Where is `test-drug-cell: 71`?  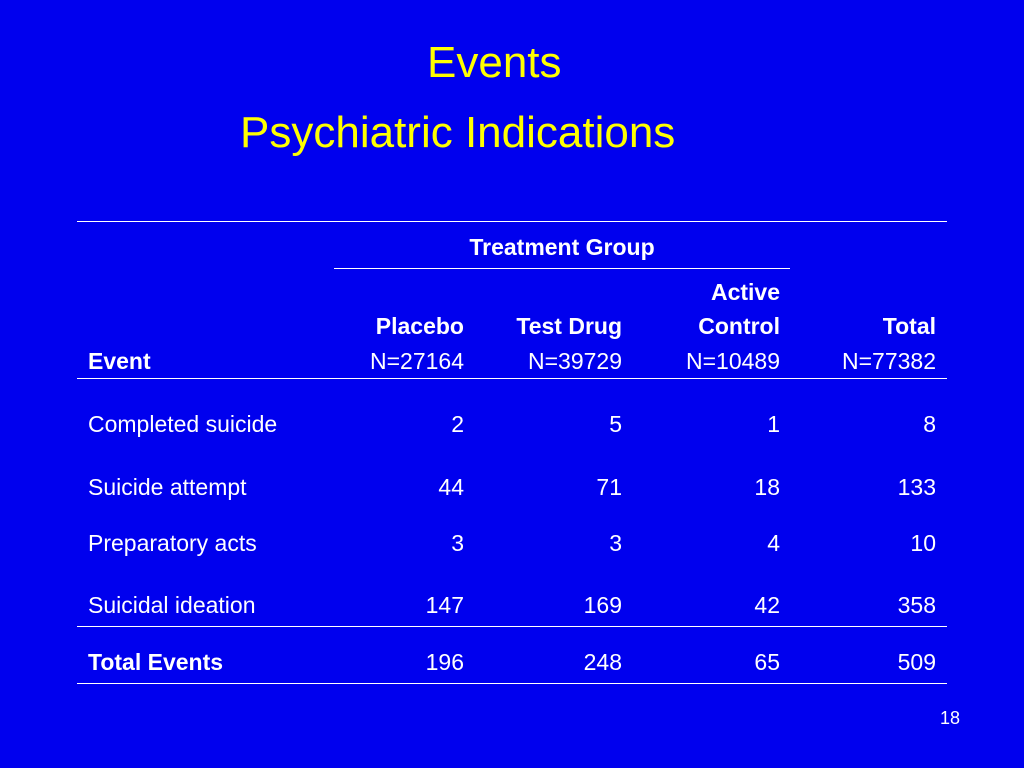 test-drug-cell: 71 is located at coordinates (609, 487).